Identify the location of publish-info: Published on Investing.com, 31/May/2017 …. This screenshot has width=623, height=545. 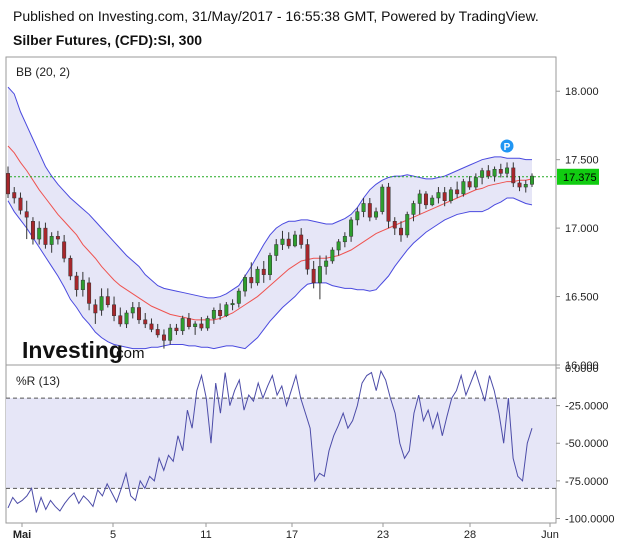
(276, 16).